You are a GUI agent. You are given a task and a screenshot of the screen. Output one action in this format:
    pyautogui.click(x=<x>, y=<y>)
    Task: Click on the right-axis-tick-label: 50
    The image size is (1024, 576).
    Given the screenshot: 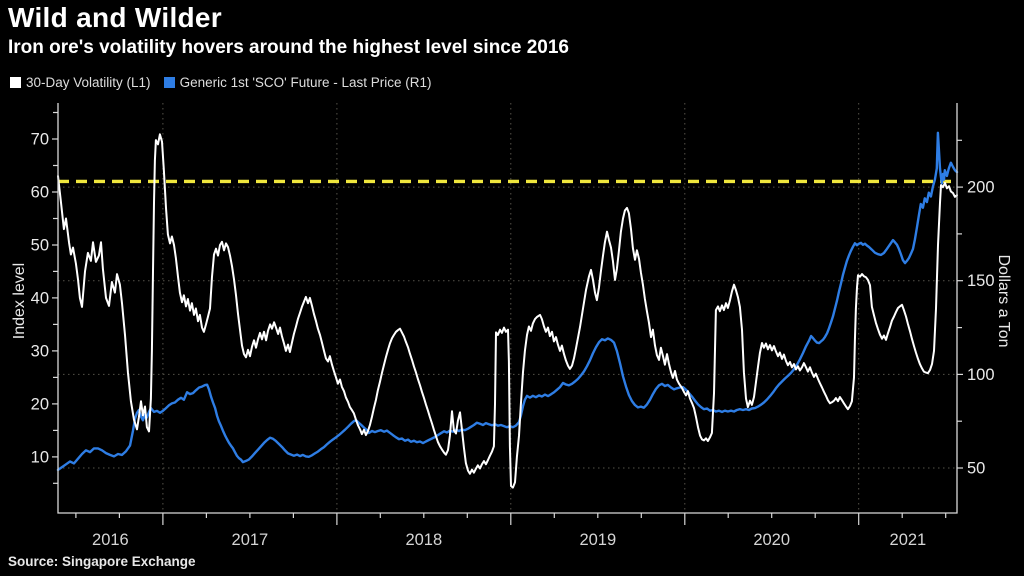 What is the action you would take?
    pyautogui.click(x=976, y=469)
    